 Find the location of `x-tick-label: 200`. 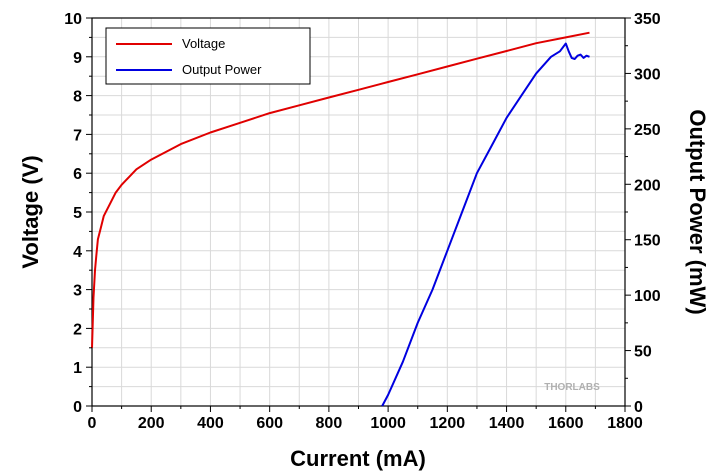

x-tick-label: 200 is located at coordinates (151, 423).